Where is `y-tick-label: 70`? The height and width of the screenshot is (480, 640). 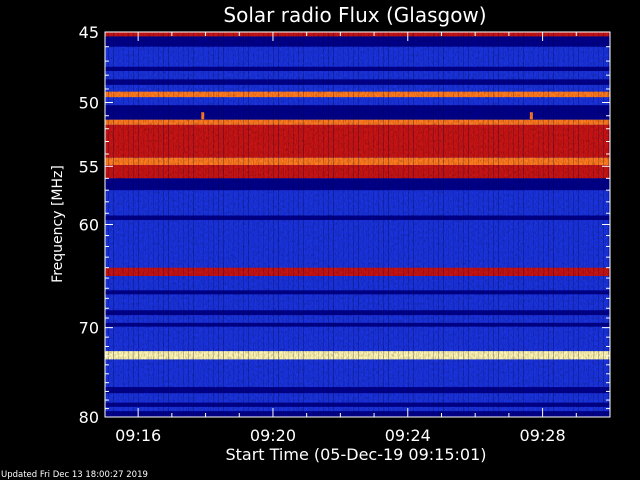
y-tick-label: 70 is located at coordinates (89, 328).